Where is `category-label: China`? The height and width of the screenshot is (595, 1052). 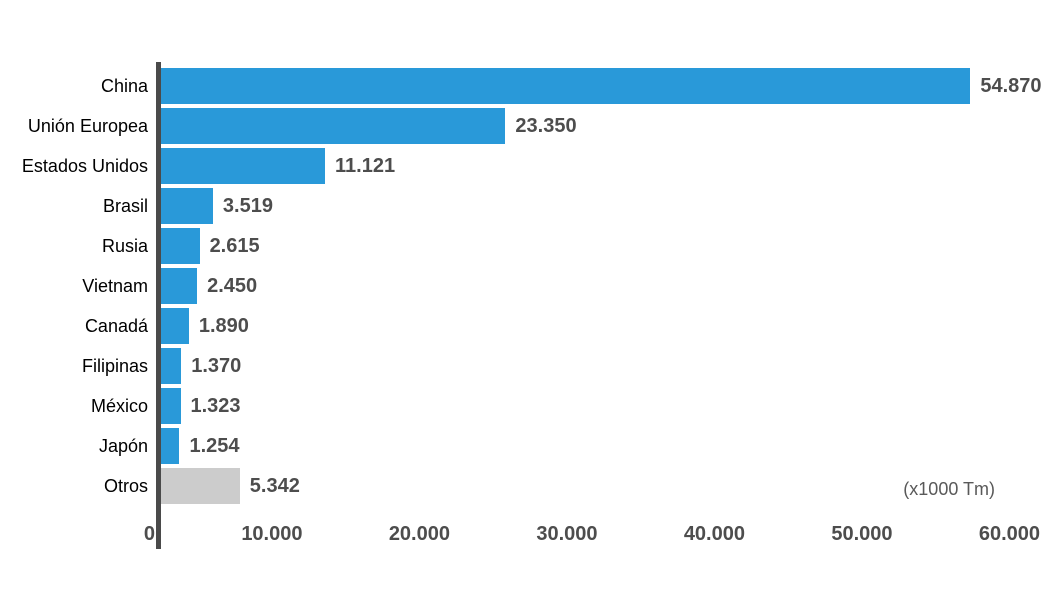 category-label: China is located at coordinates (124, 86).